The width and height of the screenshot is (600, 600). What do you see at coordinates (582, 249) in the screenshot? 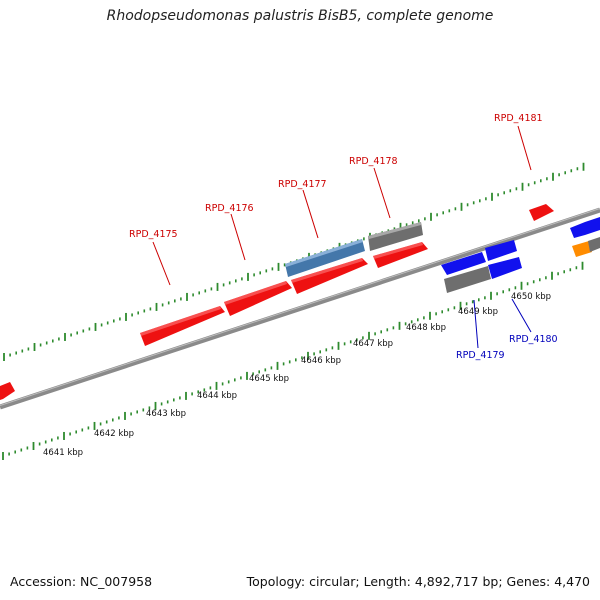
I see `gene-other-orange` at bounding box center [582, 249].